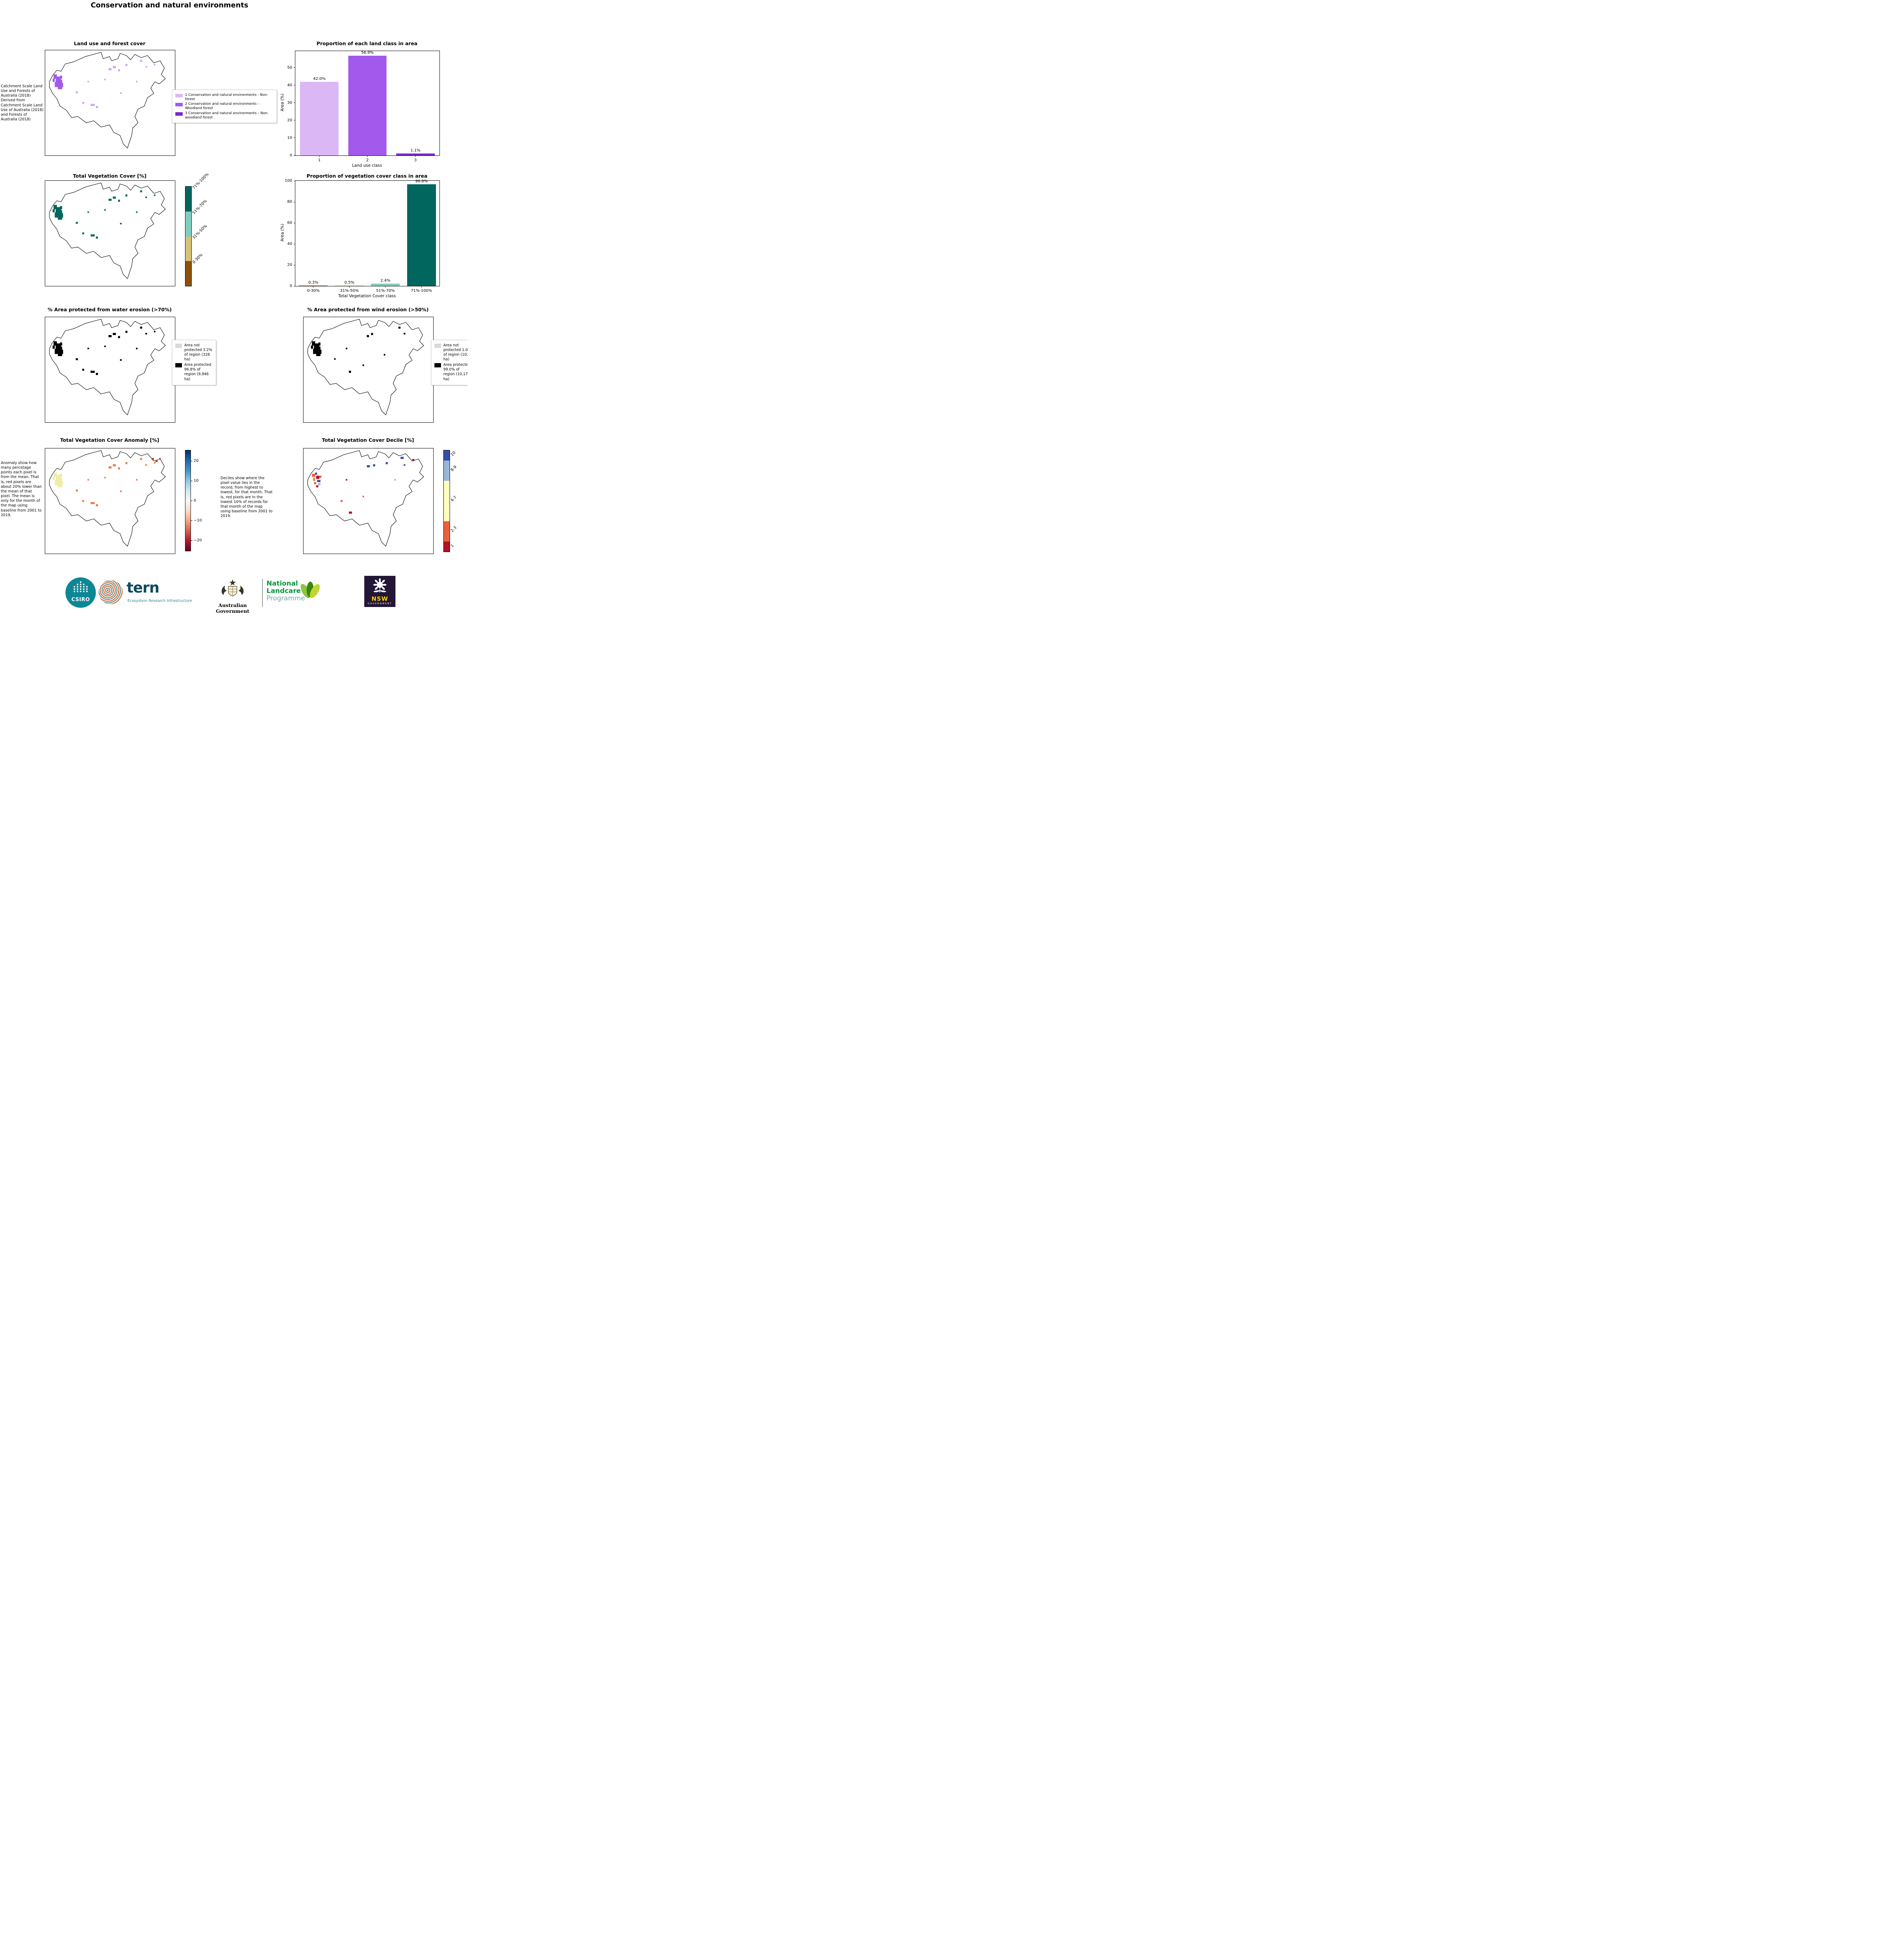 This screenshot has width=1904, height=1948. I want to click on colorbar-label: 4-7, so click(454, 499).